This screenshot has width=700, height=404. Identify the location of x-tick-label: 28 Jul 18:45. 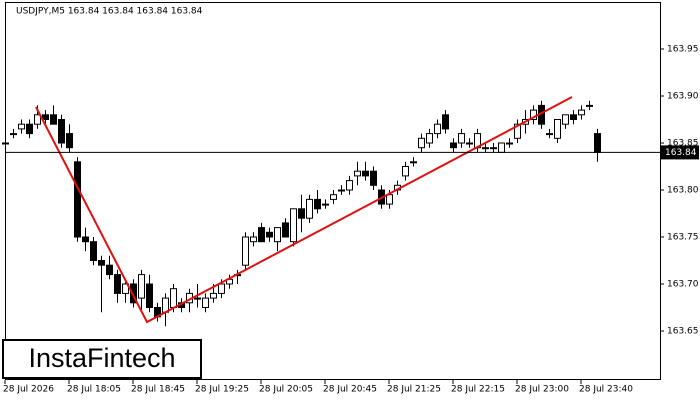
(158, 390).